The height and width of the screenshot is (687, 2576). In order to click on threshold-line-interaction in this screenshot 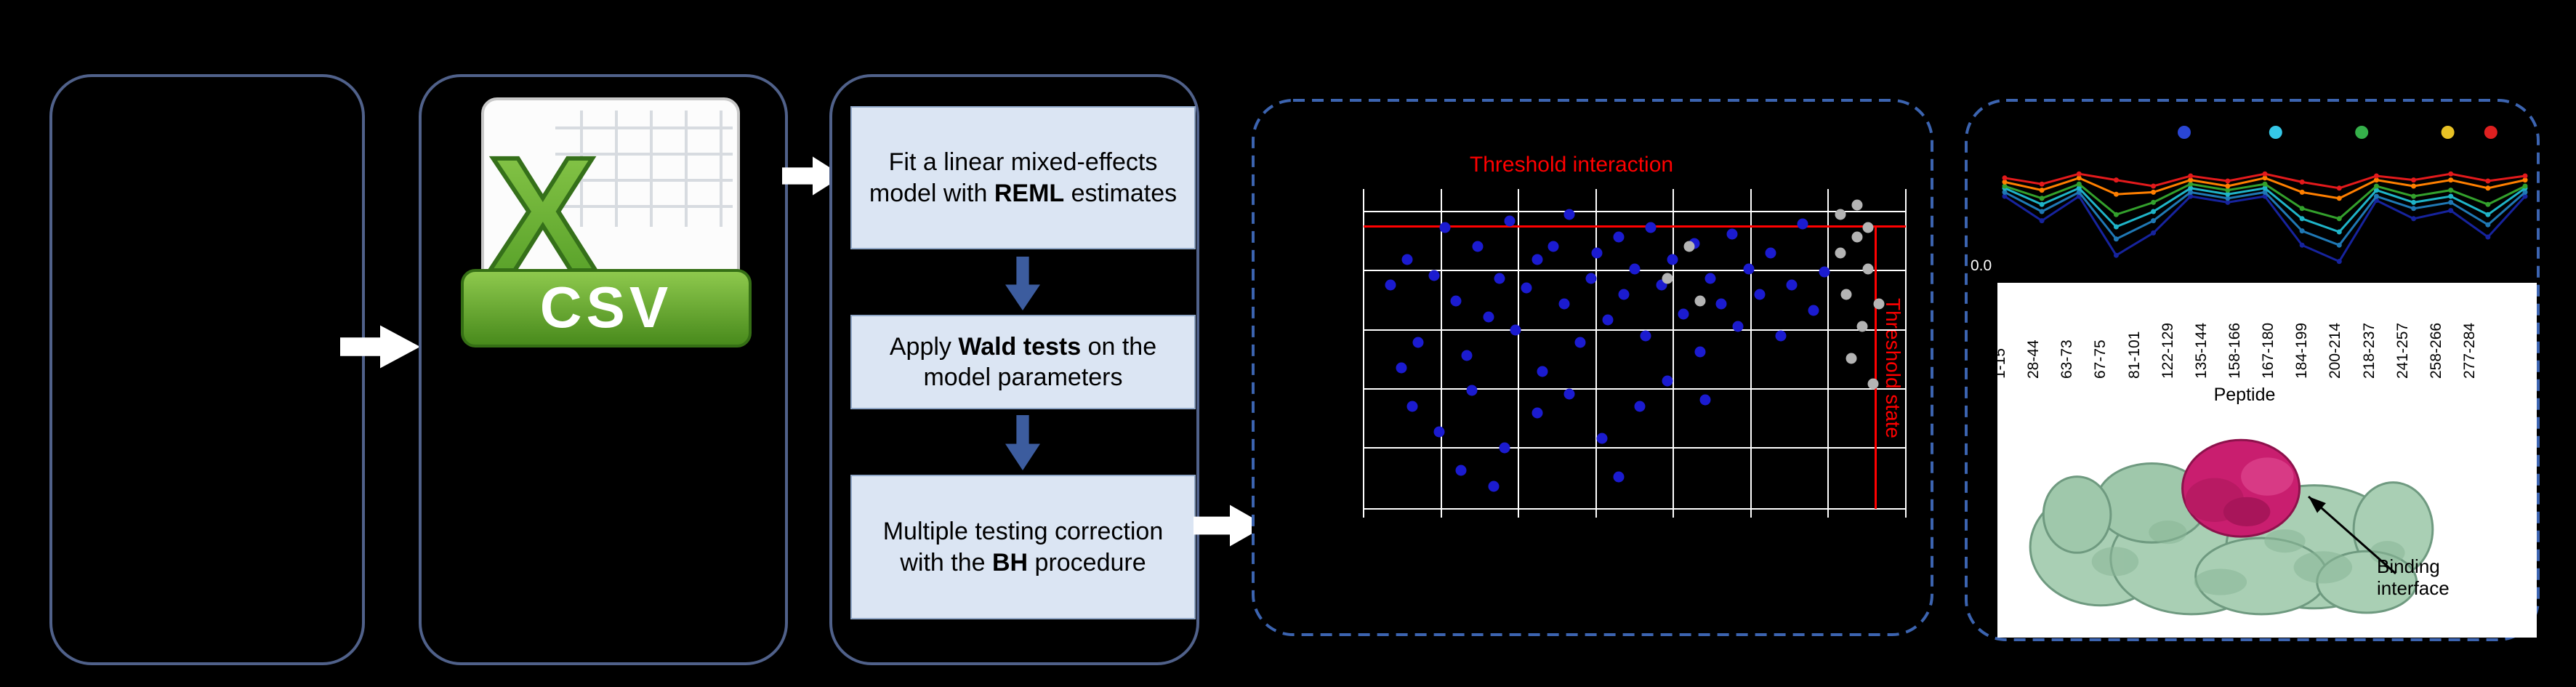, I will do `click(1635, 226)`.